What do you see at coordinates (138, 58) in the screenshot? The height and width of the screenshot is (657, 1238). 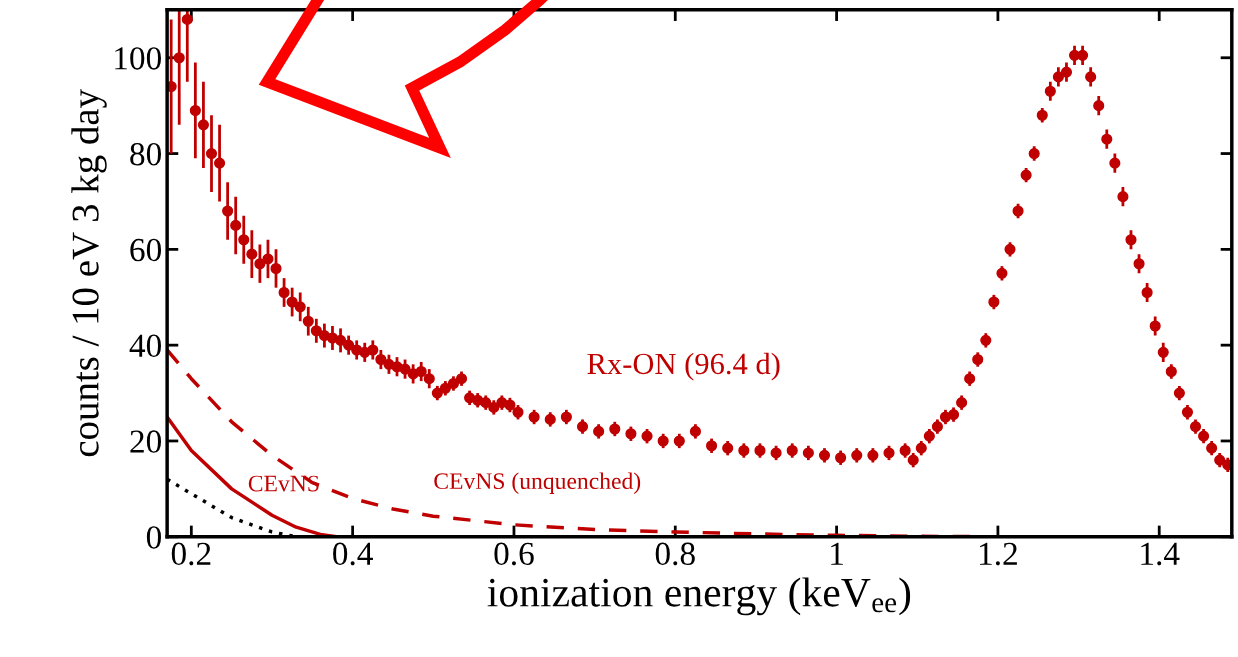 I see `y-tick-label: 100` at bounding box center [138, 58].